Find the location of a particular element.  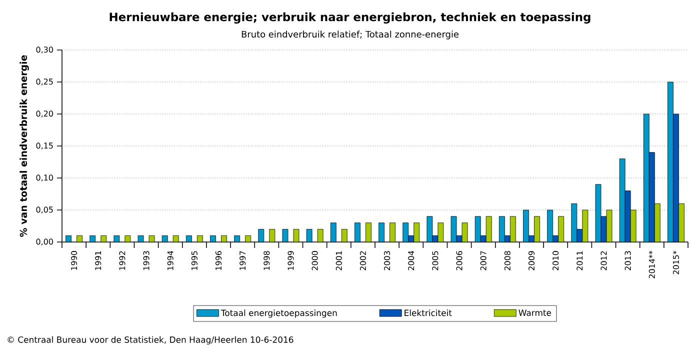

legend-label: Totaal energietoepassingen is located at coordinates (278, 314).